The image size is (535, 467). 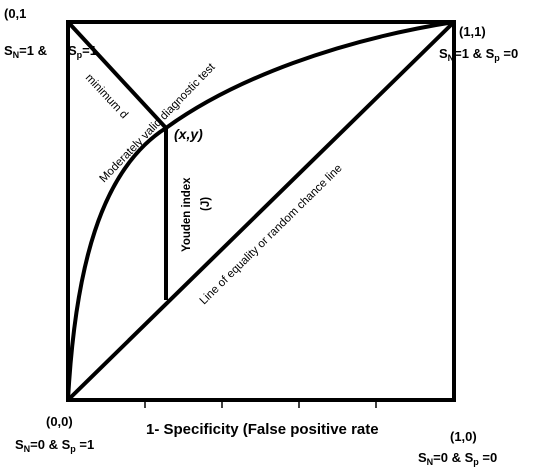 What do you see at coordinates (472, 31) in the screenshot?
I see `top-right-point: (1,1)` at bounding box center [472, 31].